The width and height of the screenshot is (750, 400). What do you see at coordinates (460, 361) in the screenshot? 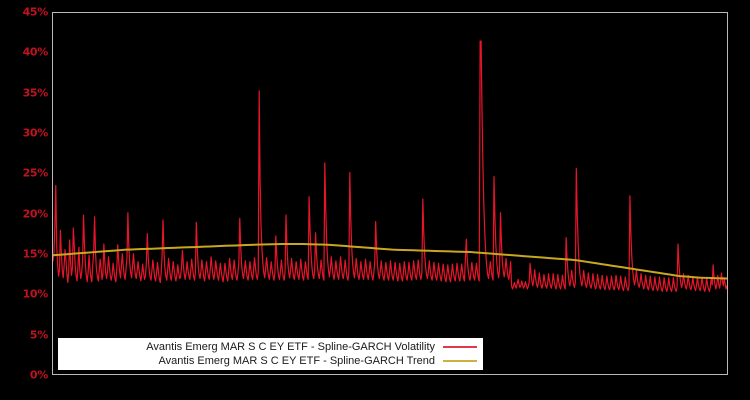
I see `line-swatch-trend-icon` at bounding box center [460, 361].